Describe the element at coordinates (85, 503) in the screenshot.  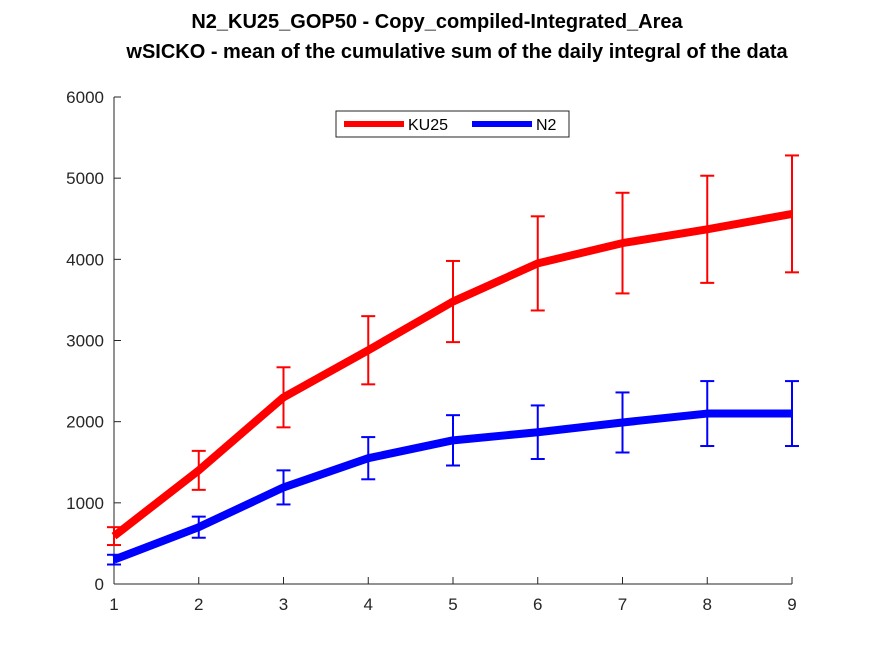
I see `y-tick-label: 1000` at that location.